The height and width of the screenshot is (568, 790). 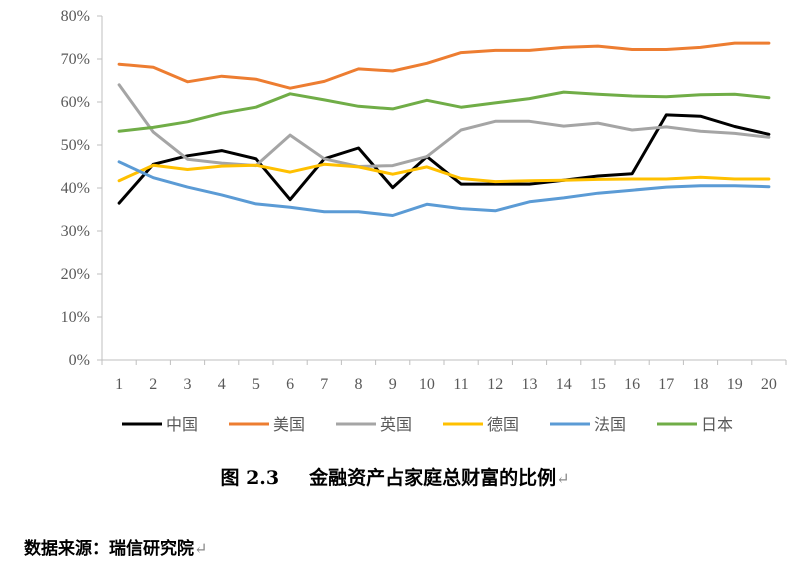 What do you see at coordinates (75, 231) in the screenshot?
I see `y-tick-label: 30%` at bounding box center [75, 231].